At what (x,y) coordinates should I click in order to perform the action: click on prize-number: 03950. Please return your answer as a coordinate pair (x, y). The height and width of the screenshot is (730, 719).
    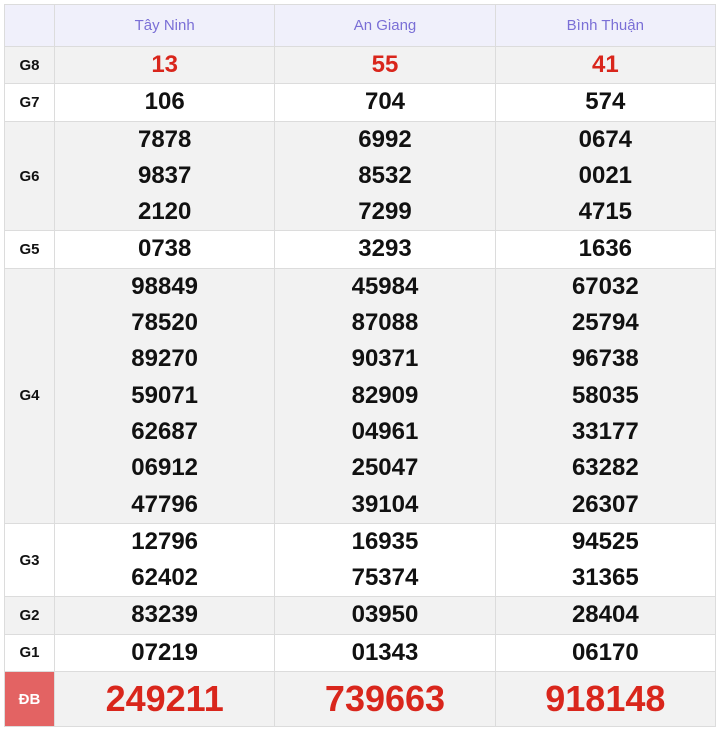
    Looking at the image, I should click on (385, 615).